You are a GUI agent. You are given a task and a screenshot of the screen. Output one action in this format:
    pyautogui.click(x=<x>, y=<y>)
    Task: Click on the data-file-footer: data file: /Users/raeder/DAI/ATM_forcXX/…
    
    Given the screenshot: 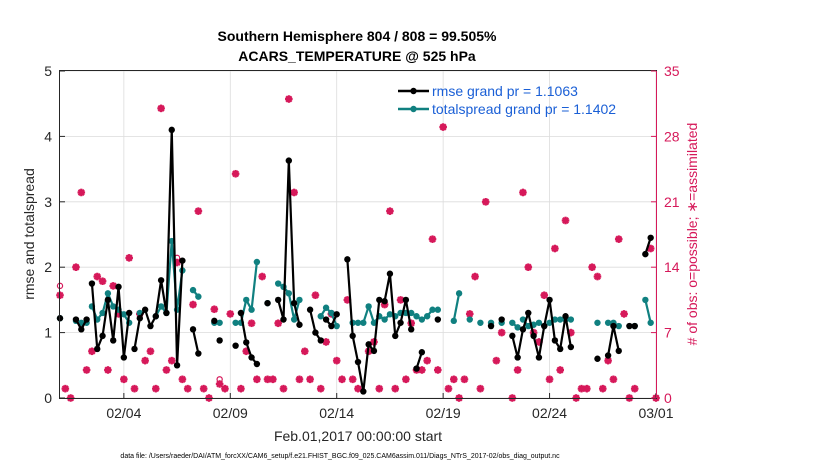 What is the action you would take?
    pyautogui.click(x=340, y=456)
    